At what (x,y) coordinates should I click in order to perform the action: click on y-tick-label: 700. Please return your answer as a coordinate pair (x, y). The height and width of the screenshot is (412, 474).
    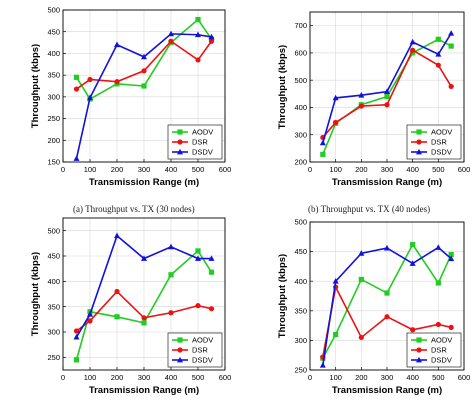
    Looking at the image, I should click on (300, 25).